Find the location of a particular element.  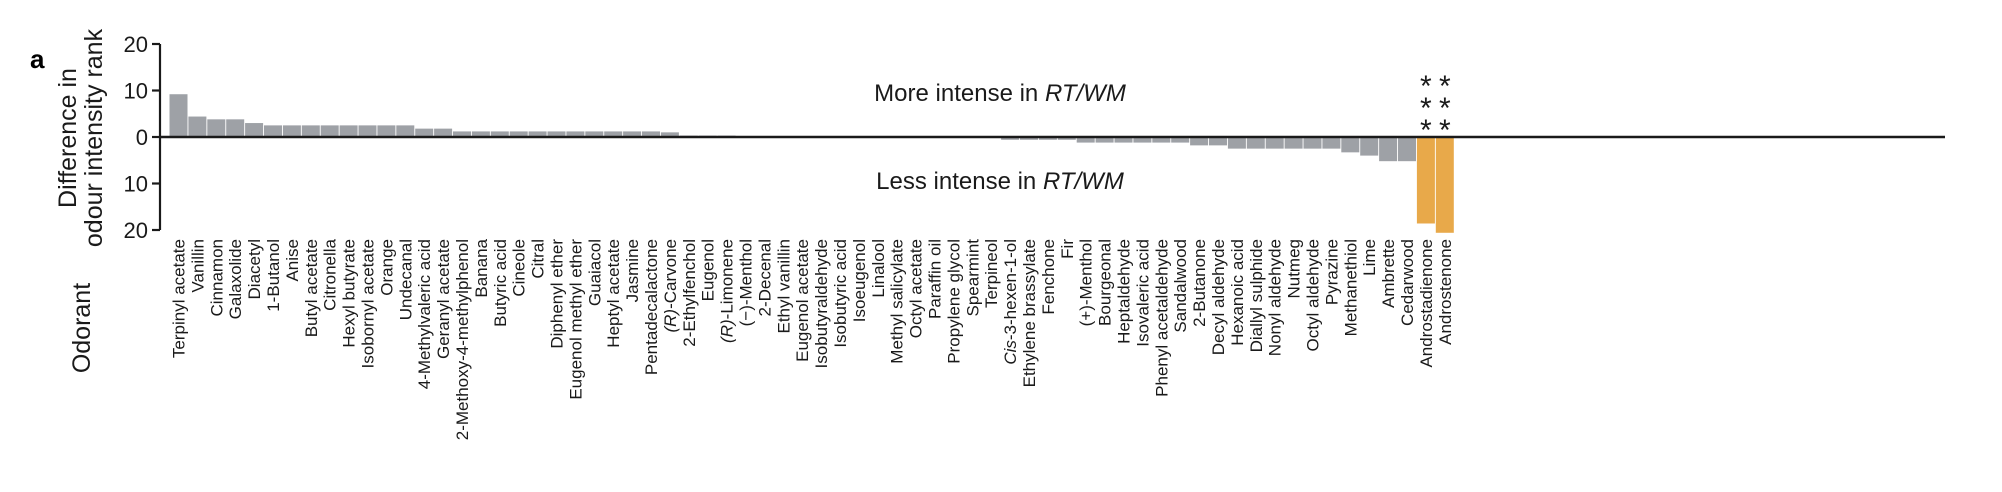

category-label: Isobornyl acetate is located at coordinates (368, 303).